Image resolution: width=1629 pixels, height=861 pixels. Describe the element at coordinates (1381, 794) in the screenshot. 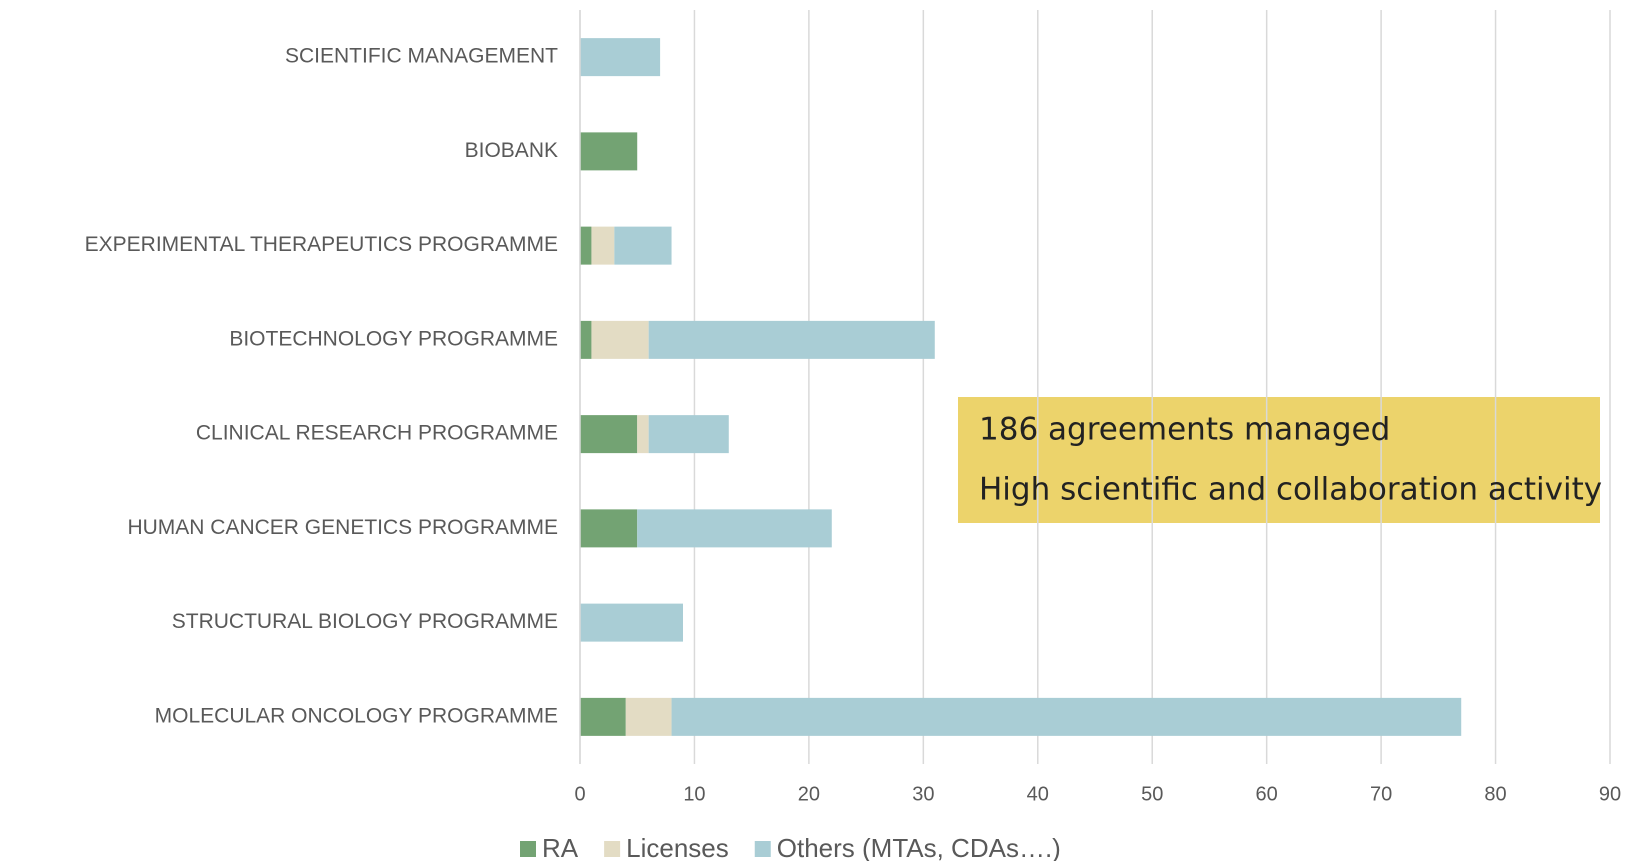

I see `x-tick-label: 70` at that location.